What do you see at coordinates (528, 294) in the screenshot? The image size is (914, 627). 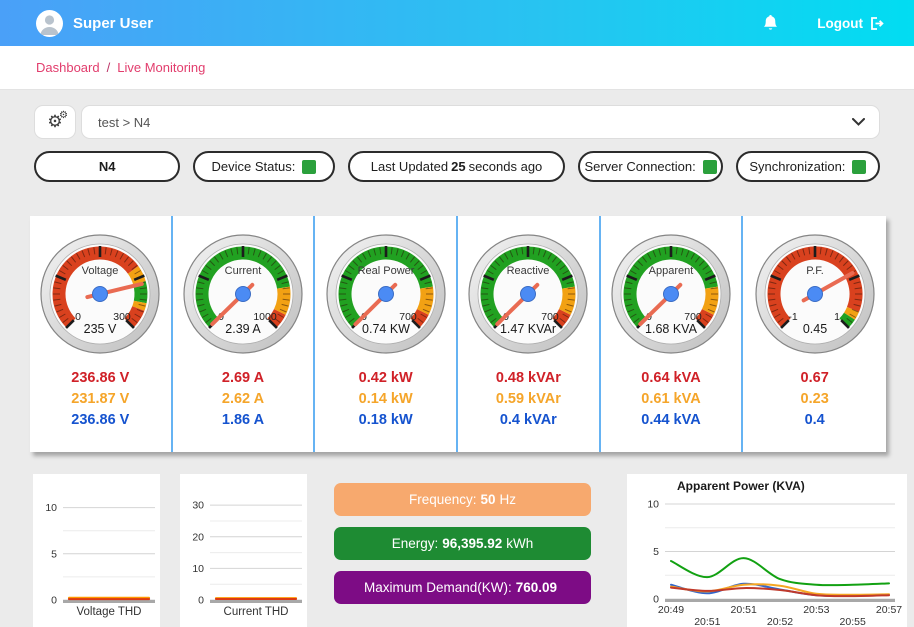 I see `gauge-reactive: Reactive07001.47 KVAr` at bounding box center [528, 294].